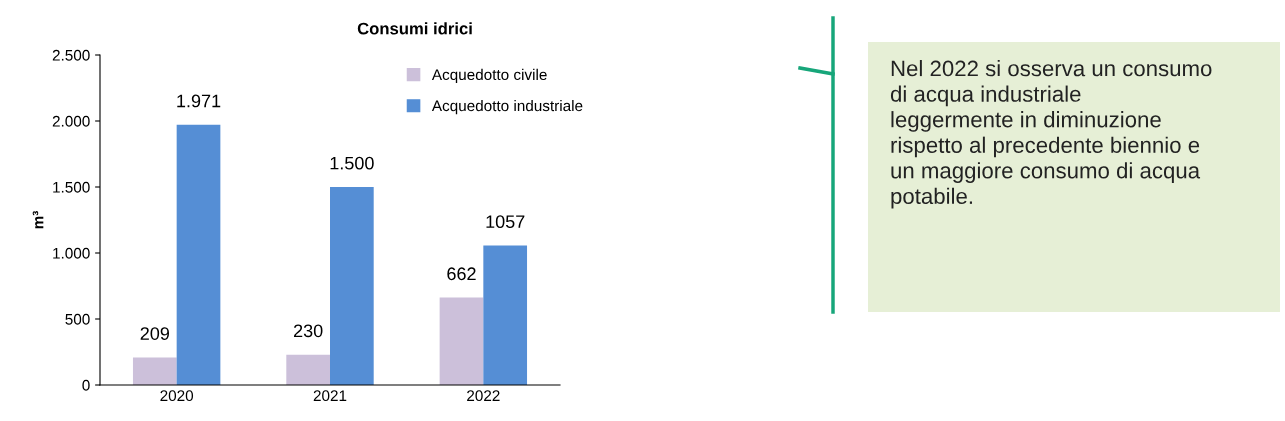 The image size is (1285, 421). I want to click on data-label: 230, so click(308, 331).